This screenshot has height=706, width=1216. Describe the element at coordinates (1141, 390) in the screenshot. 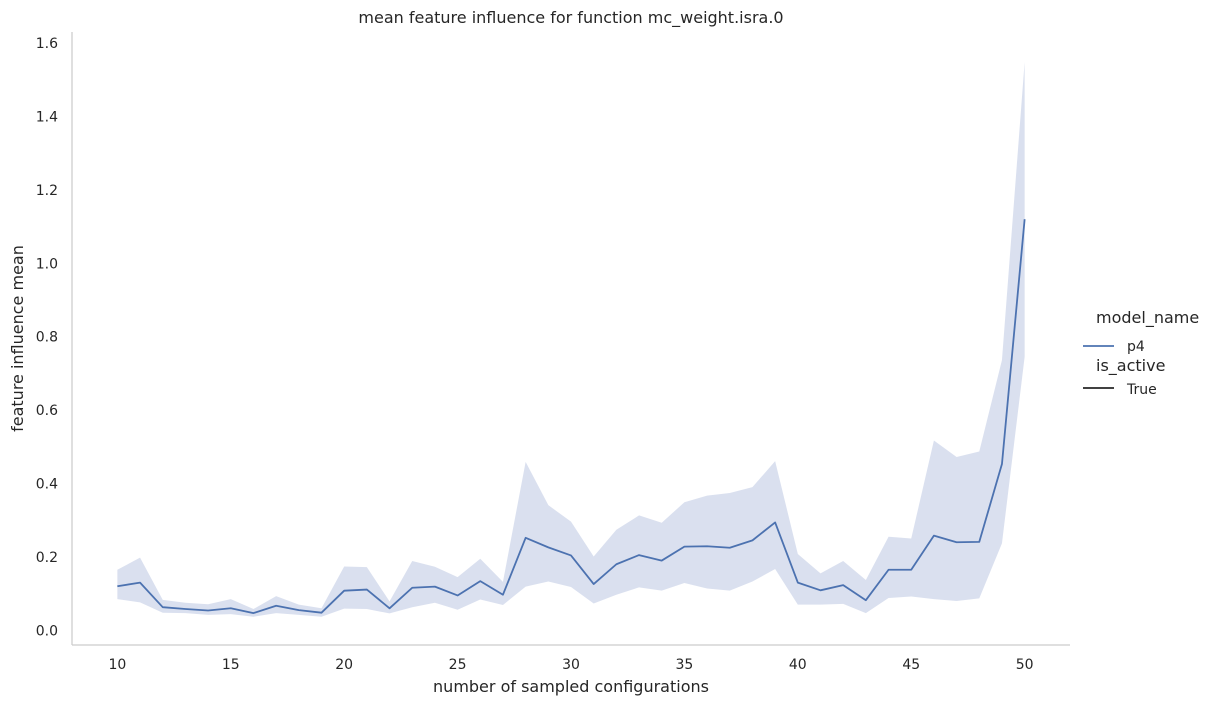

I see `legend-entry-true: True` at that location.